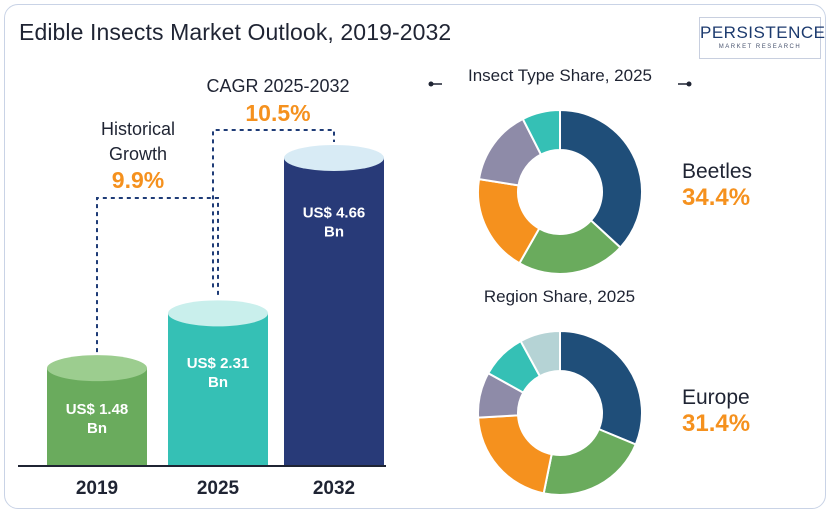 Image resolution: width=830 pixels, height=513 pixels. What do you see at coordinates (277, 113) in the screenshot?
I see `annotation-value: 10.5%` at bounding box center [277, 113].